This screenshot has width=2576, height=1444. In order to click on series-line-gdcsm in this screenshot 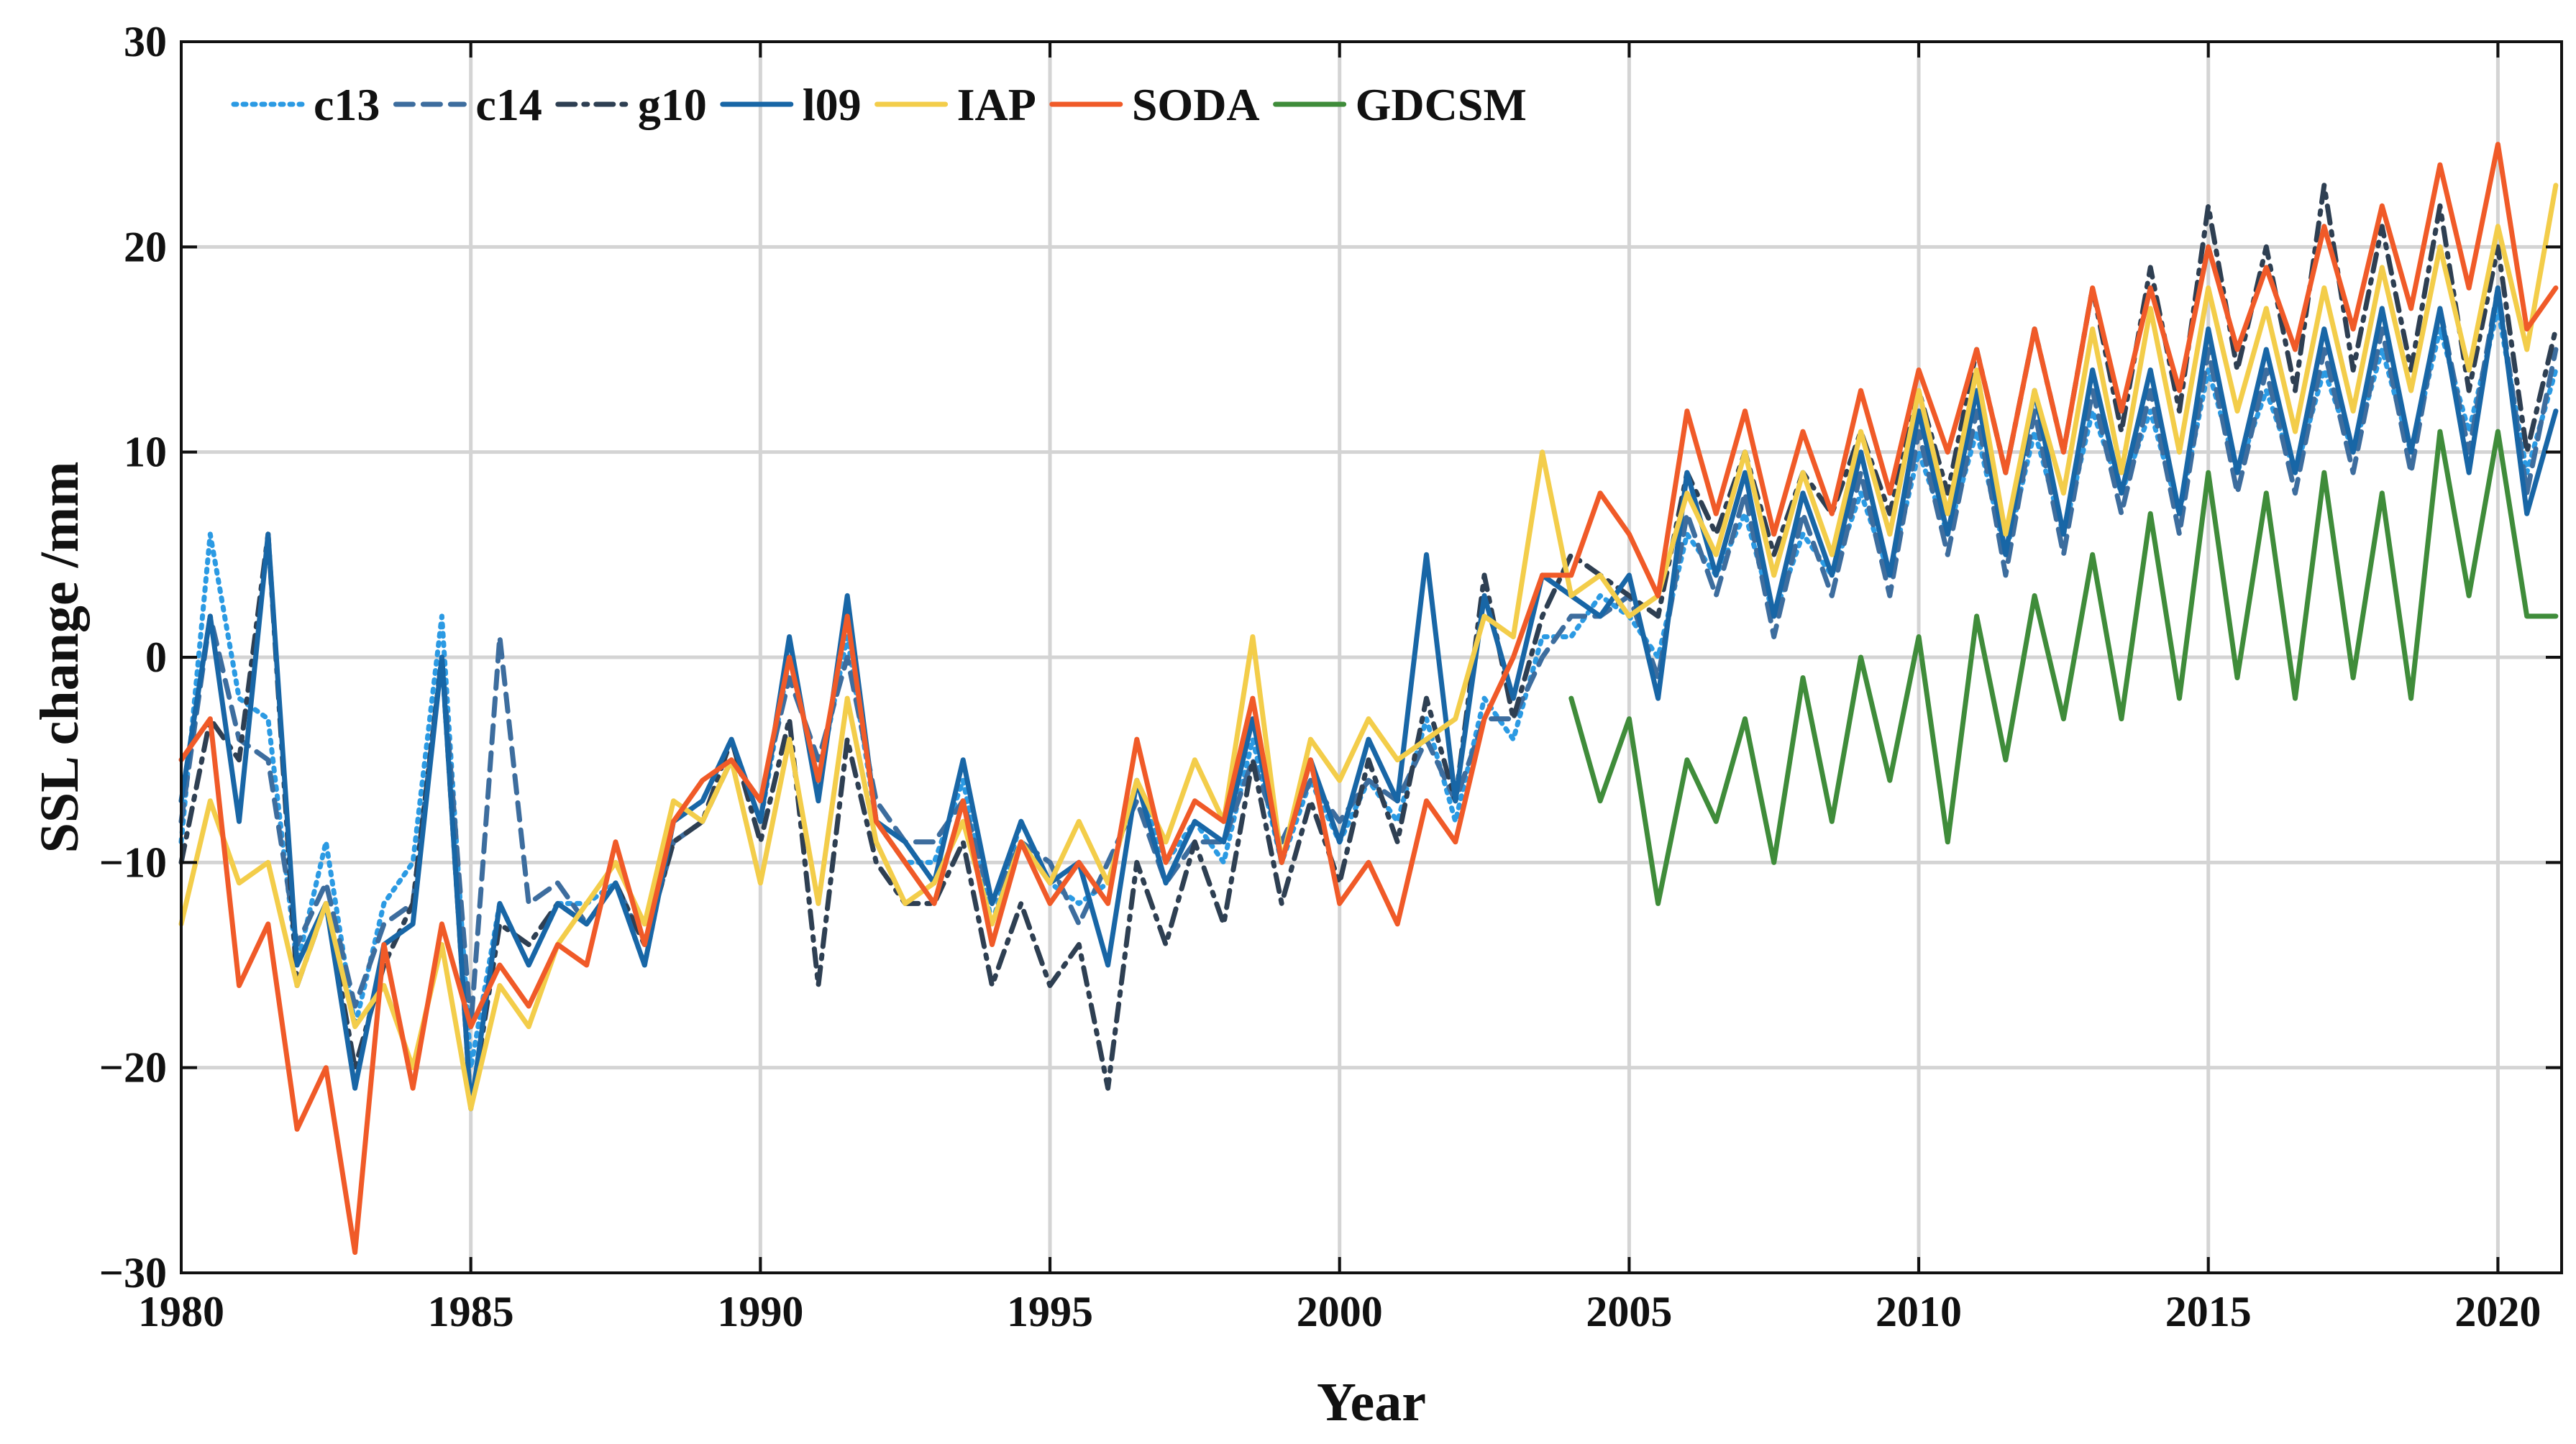, I will do `click(2063, 667)`.